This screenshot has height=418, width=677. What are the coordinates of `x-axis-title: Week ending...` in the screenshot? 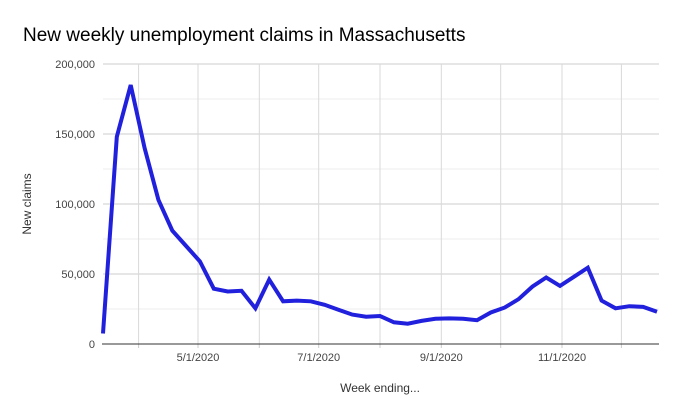 It's located at (380, 388).